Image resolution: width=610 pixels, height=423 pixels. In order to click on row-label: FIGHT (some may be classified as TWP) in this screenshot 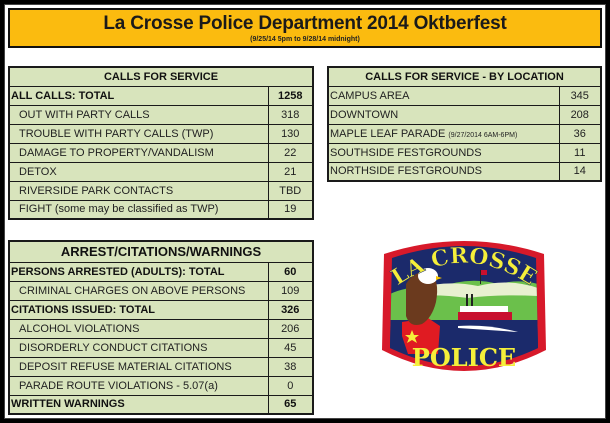, I will do `click(138, 209)`.